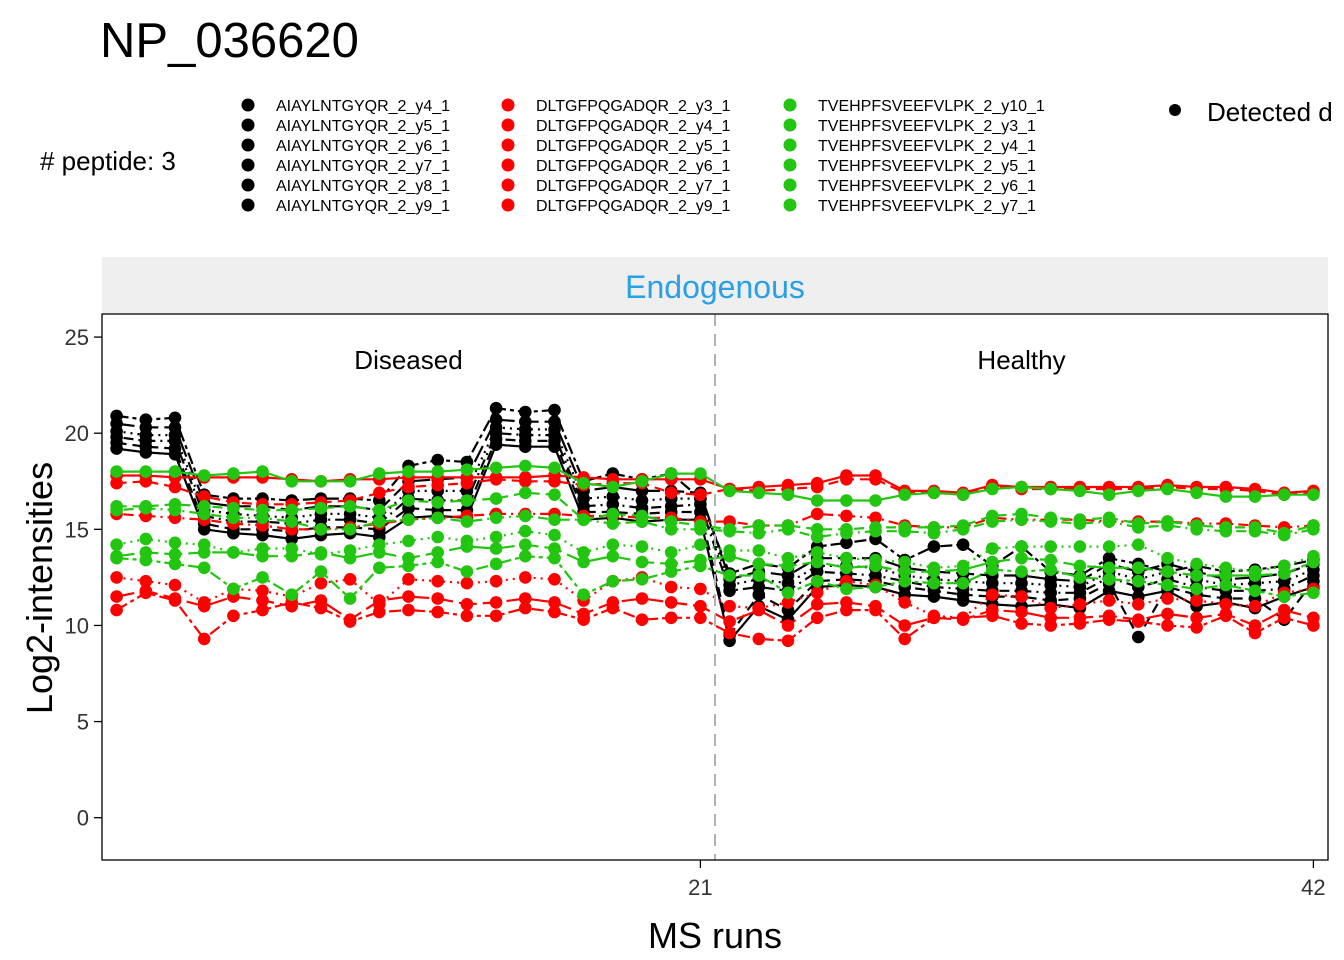 The height and width of the screenshot is (960, 1344). Describe the element at coordinates (700, 887) in the screenshot. I see `x-tick-label: 21` at that location.